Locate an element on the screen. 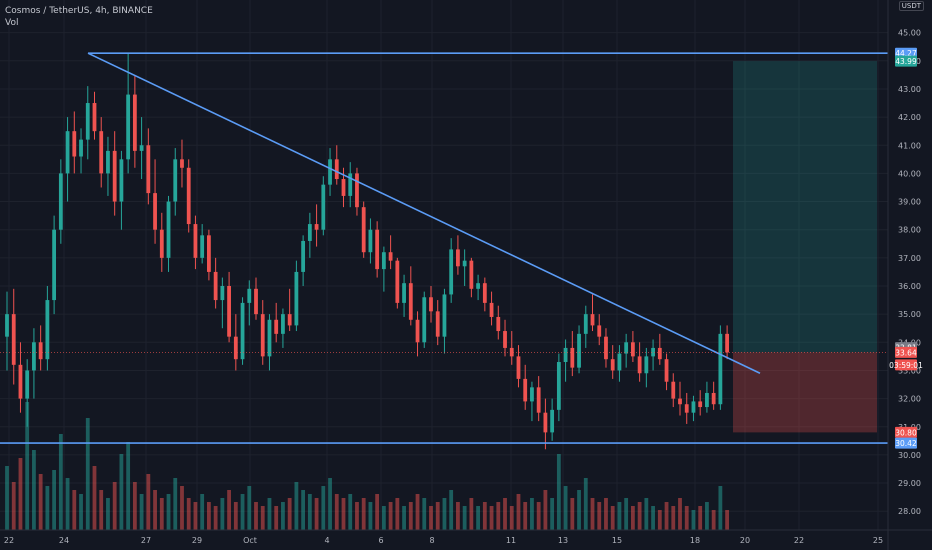  time-axis: 22 24 27 29 Oct 4 6 8 11 13 15 18 20 22 25 is located at coordinates (466, 537).